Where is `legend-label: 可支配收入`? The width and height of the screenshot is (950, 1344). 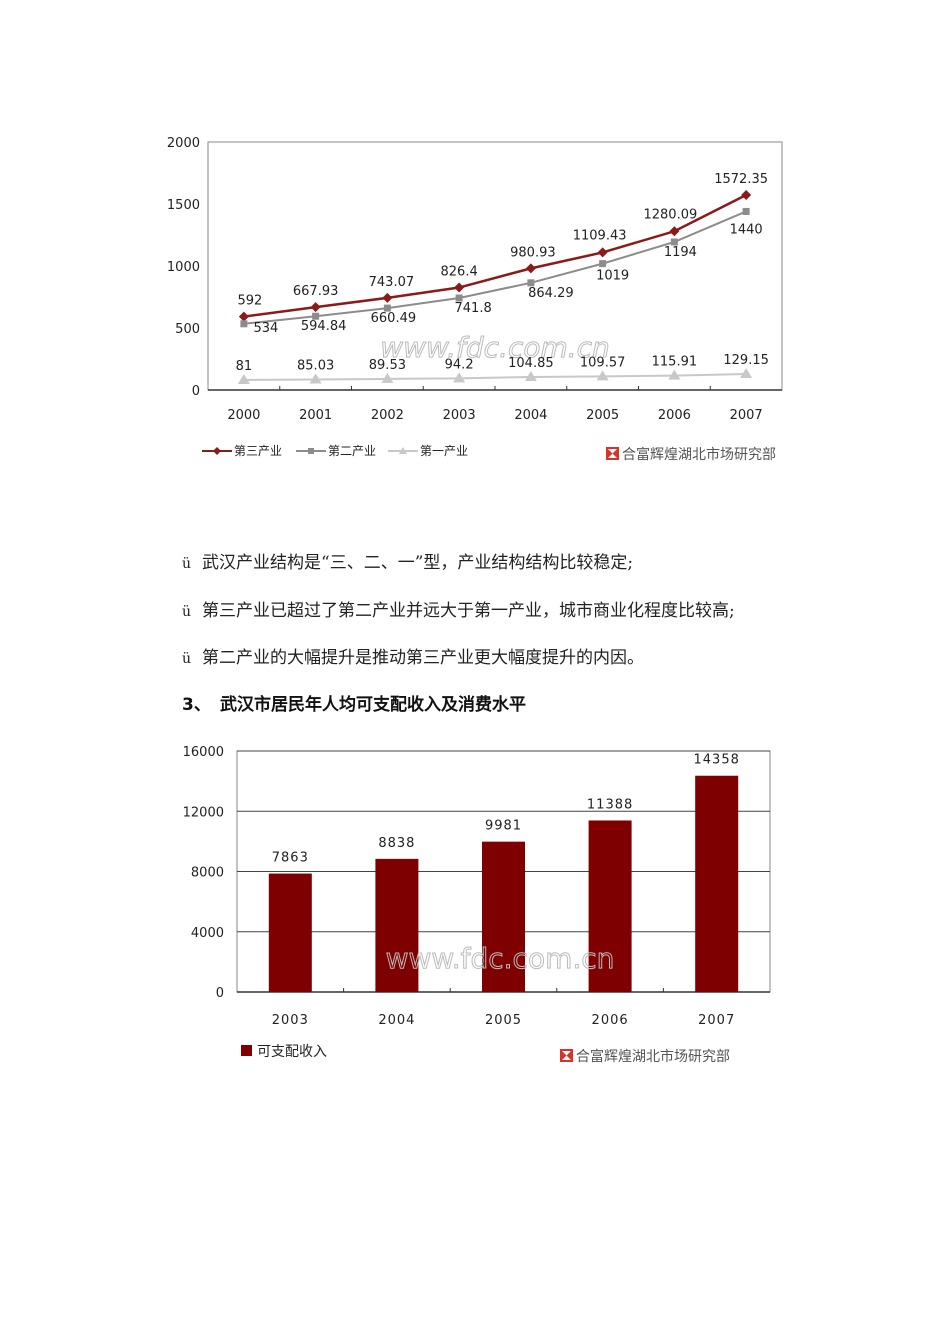
legend-label: 可支配收入 is located at coordinates (292, 1052).